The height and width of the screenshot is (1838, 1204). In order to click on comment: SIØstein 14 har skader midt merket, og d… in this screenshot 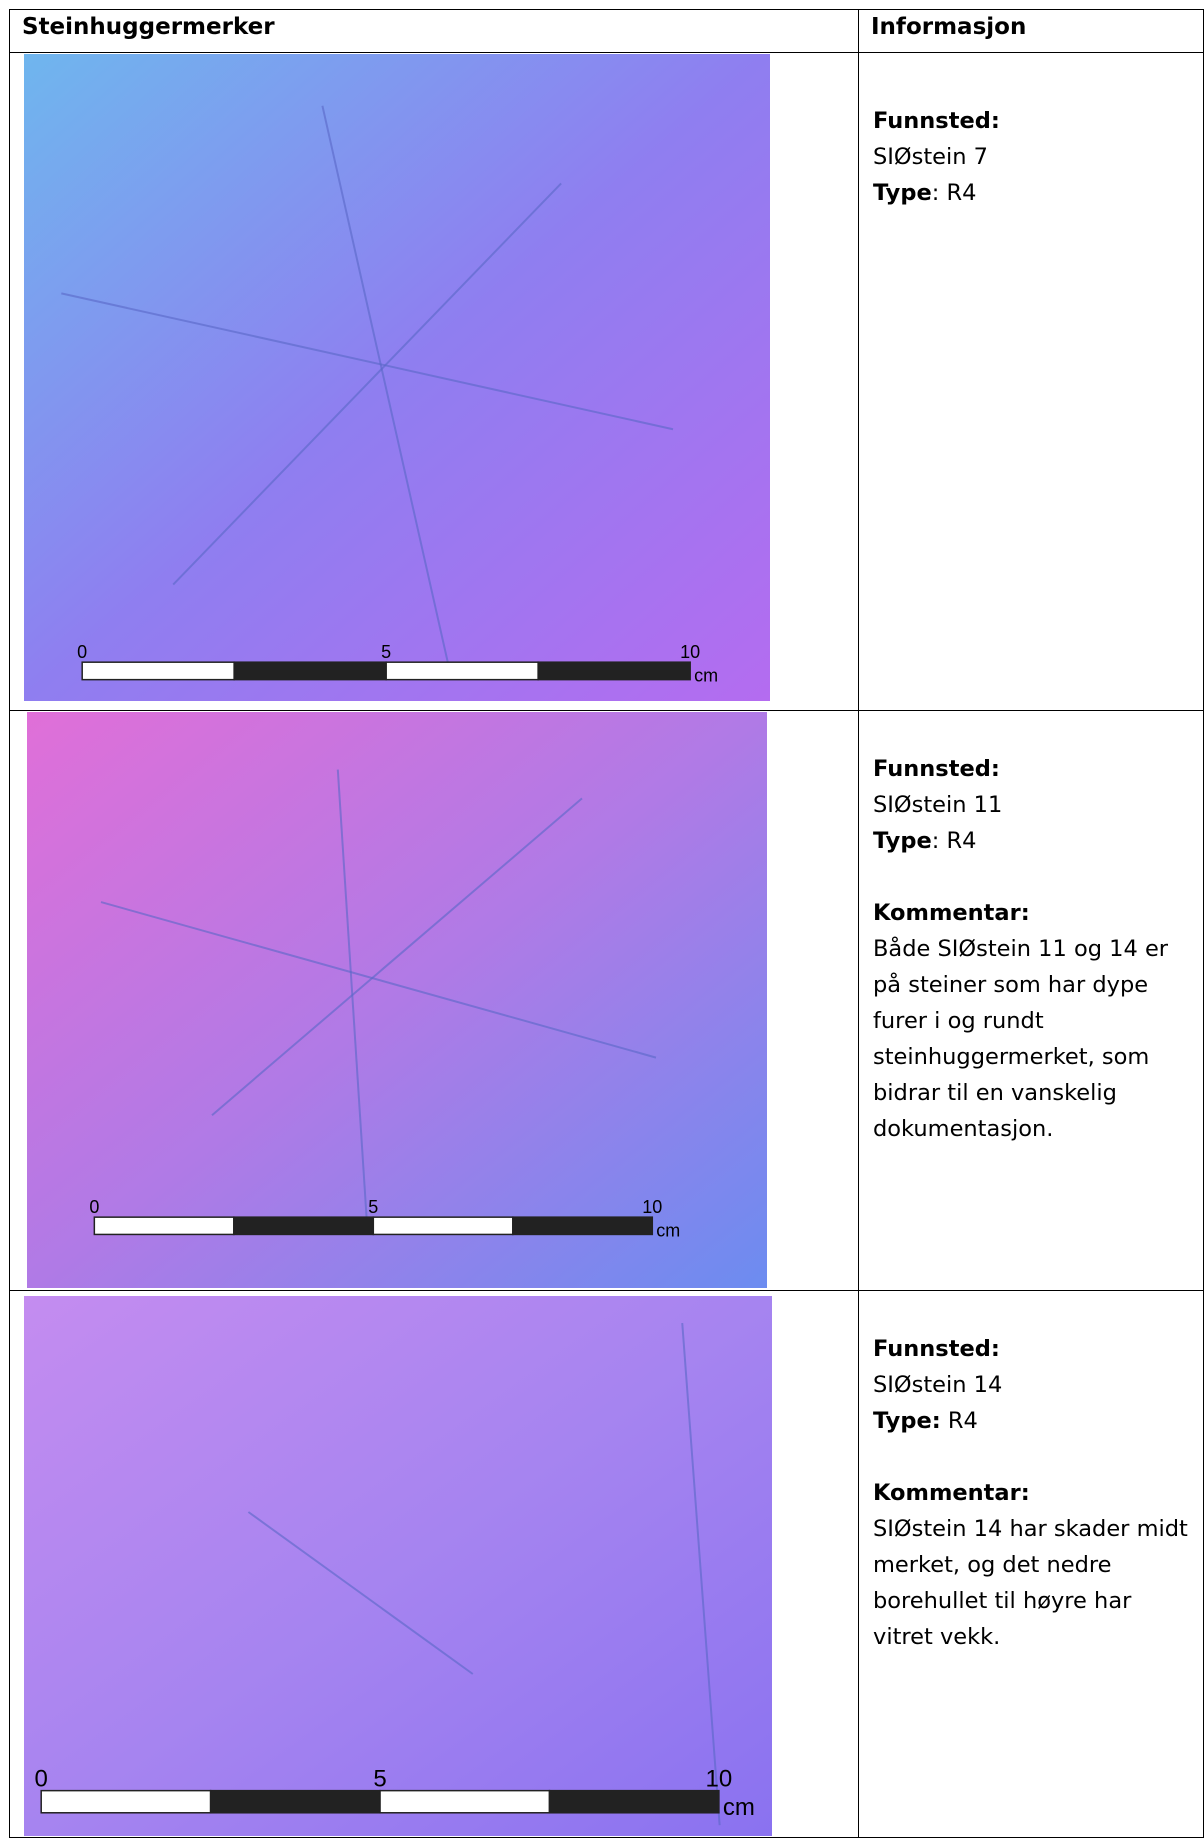, I will do `click(1030, 1583)`.